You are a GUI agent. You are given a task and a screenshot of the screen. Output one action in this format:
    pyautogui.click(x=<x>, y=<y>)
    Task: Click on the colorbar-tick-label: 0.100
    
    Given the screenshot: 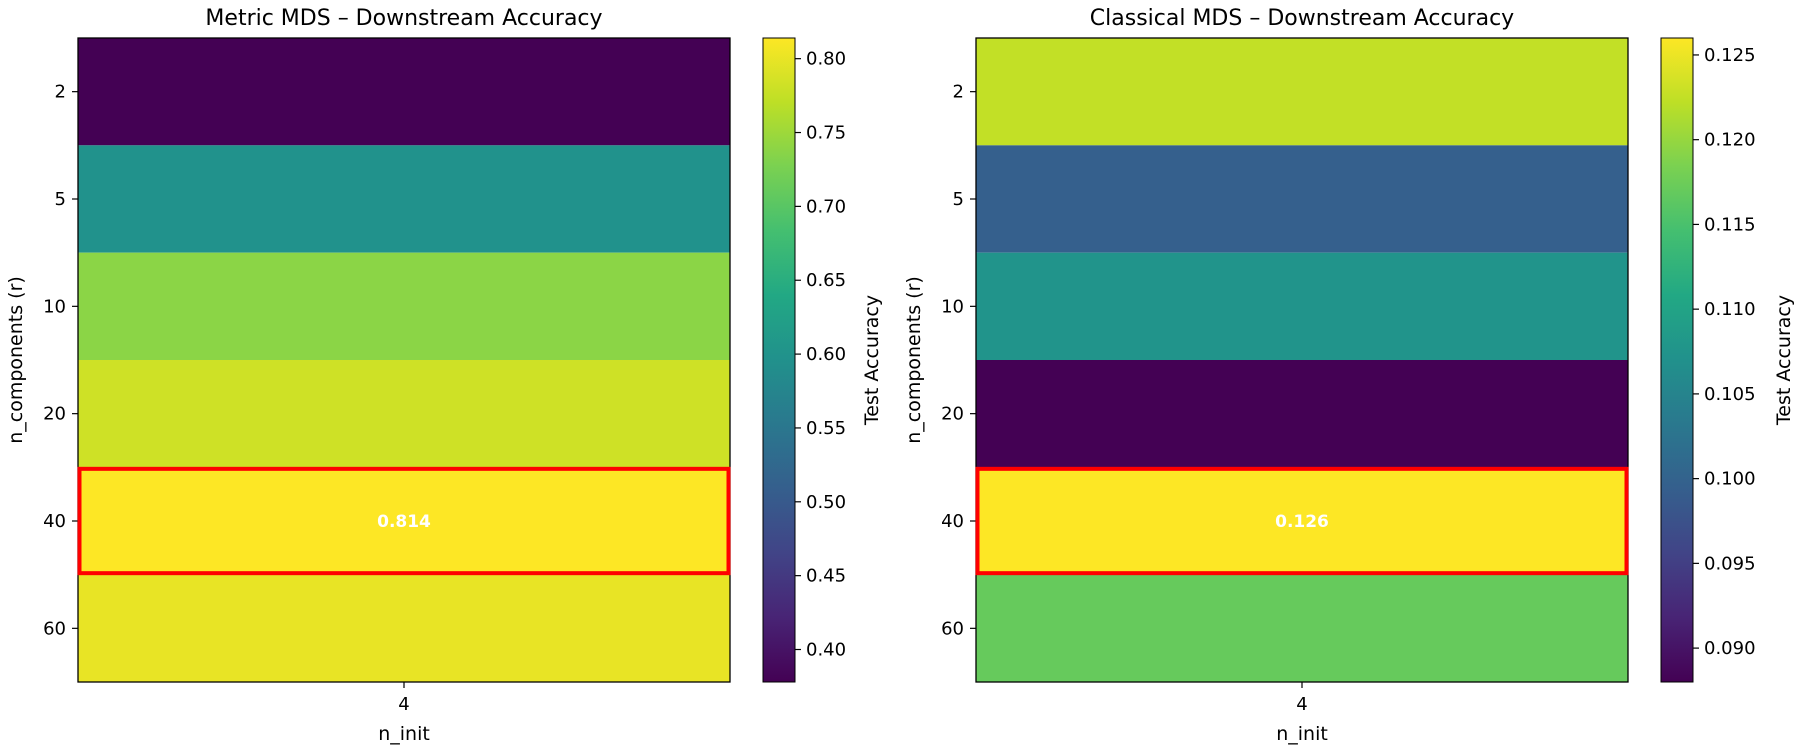 What is the action you would take?
    pyautogui.click(x=1730, y=479)
    